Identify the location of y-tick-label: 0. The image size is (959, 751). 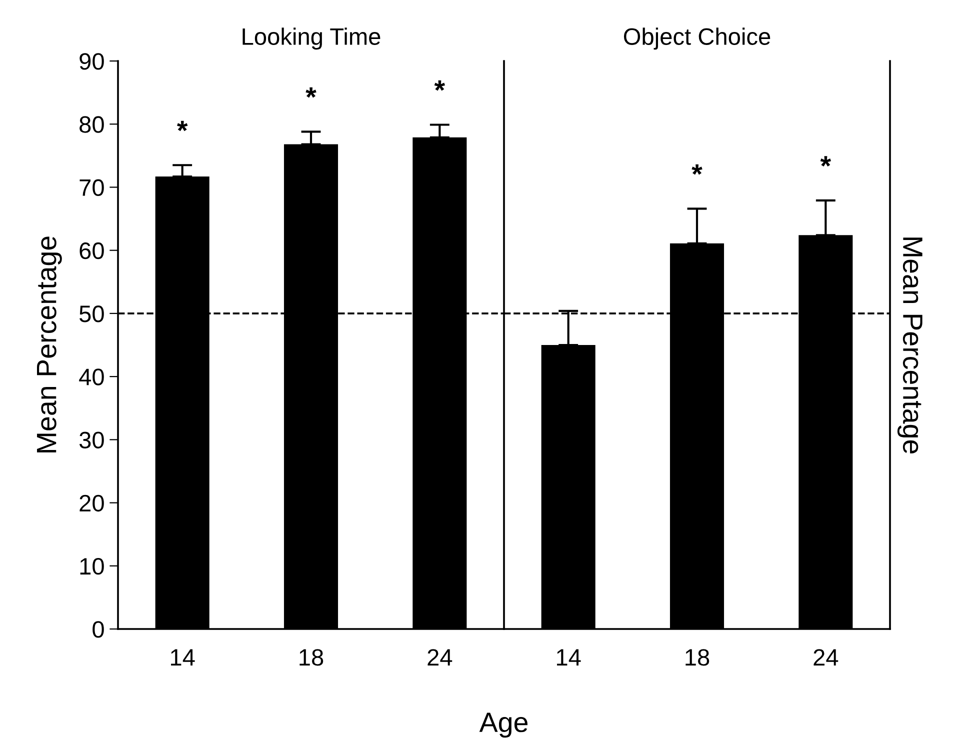
(98, 629).